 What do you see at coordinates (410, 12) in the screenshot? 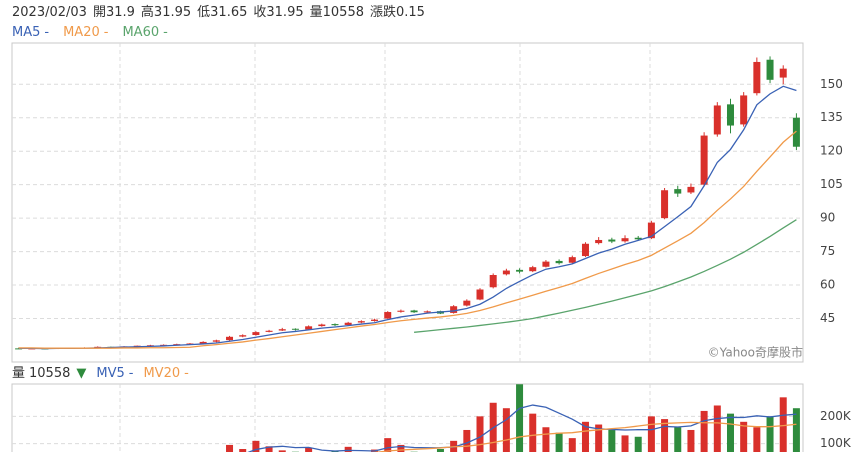
I see `header-field-value: 0.15` at bounding box center [410, 12].